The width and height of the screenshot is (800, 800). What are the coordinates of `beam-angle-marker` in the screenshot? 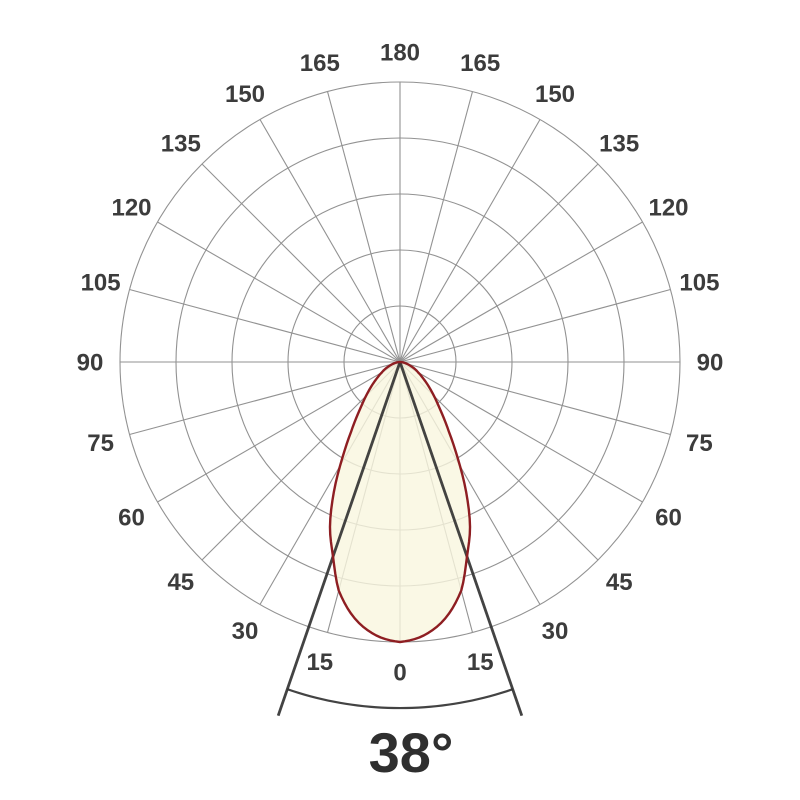 It's located at (400, 539).